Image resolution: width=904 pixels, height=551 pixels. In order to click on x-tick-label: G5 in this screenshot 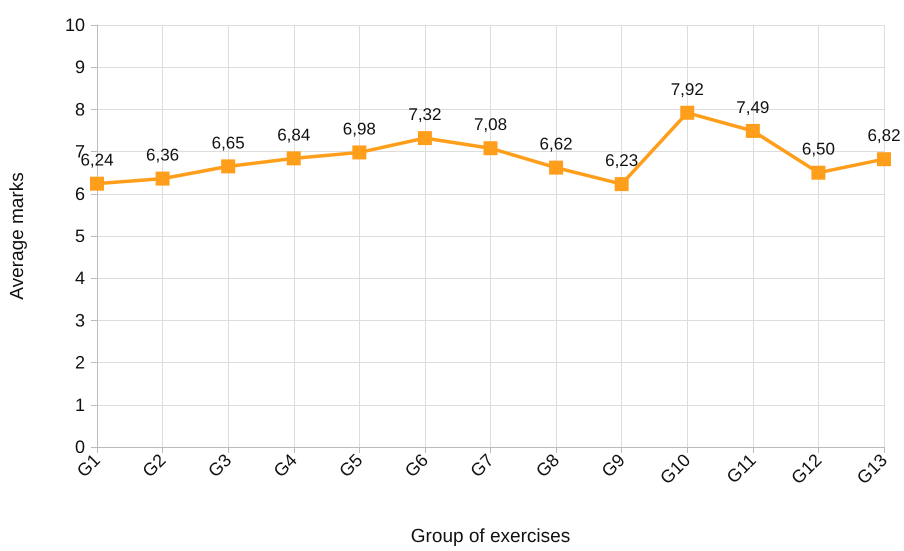, I will do `click(350, 466)`.